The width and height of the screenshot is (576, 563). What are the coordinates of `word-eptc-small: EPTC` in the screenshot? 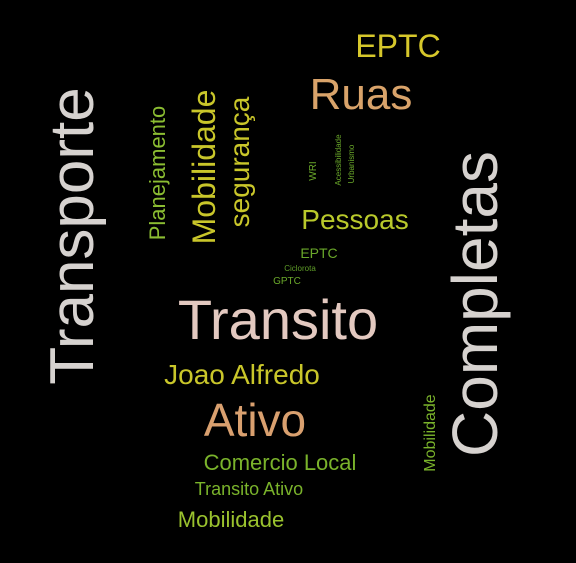 It's located at (319, 253).